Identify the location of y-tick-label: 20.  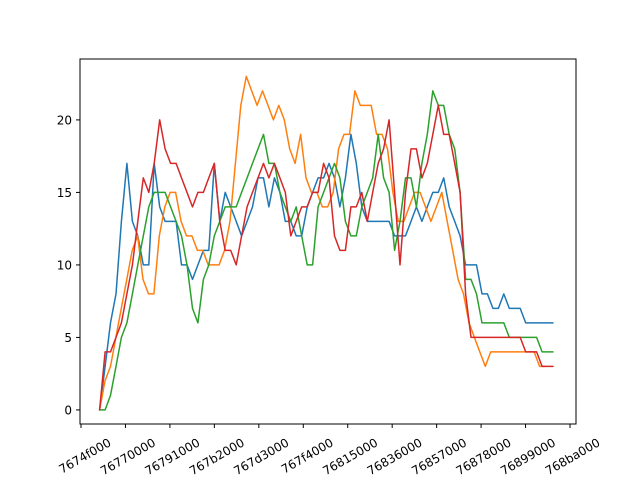
(64, 120).